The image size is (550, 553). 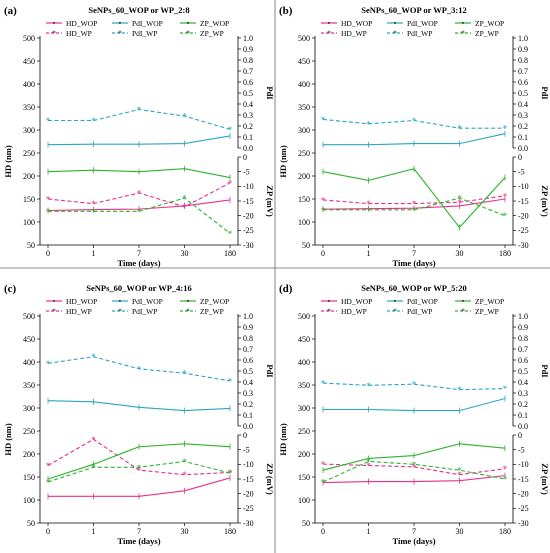 What do you see at coordinates (29, 385) in the screenshot?
I see `hd-tick-label: 350` at bounding box center [29, 385].